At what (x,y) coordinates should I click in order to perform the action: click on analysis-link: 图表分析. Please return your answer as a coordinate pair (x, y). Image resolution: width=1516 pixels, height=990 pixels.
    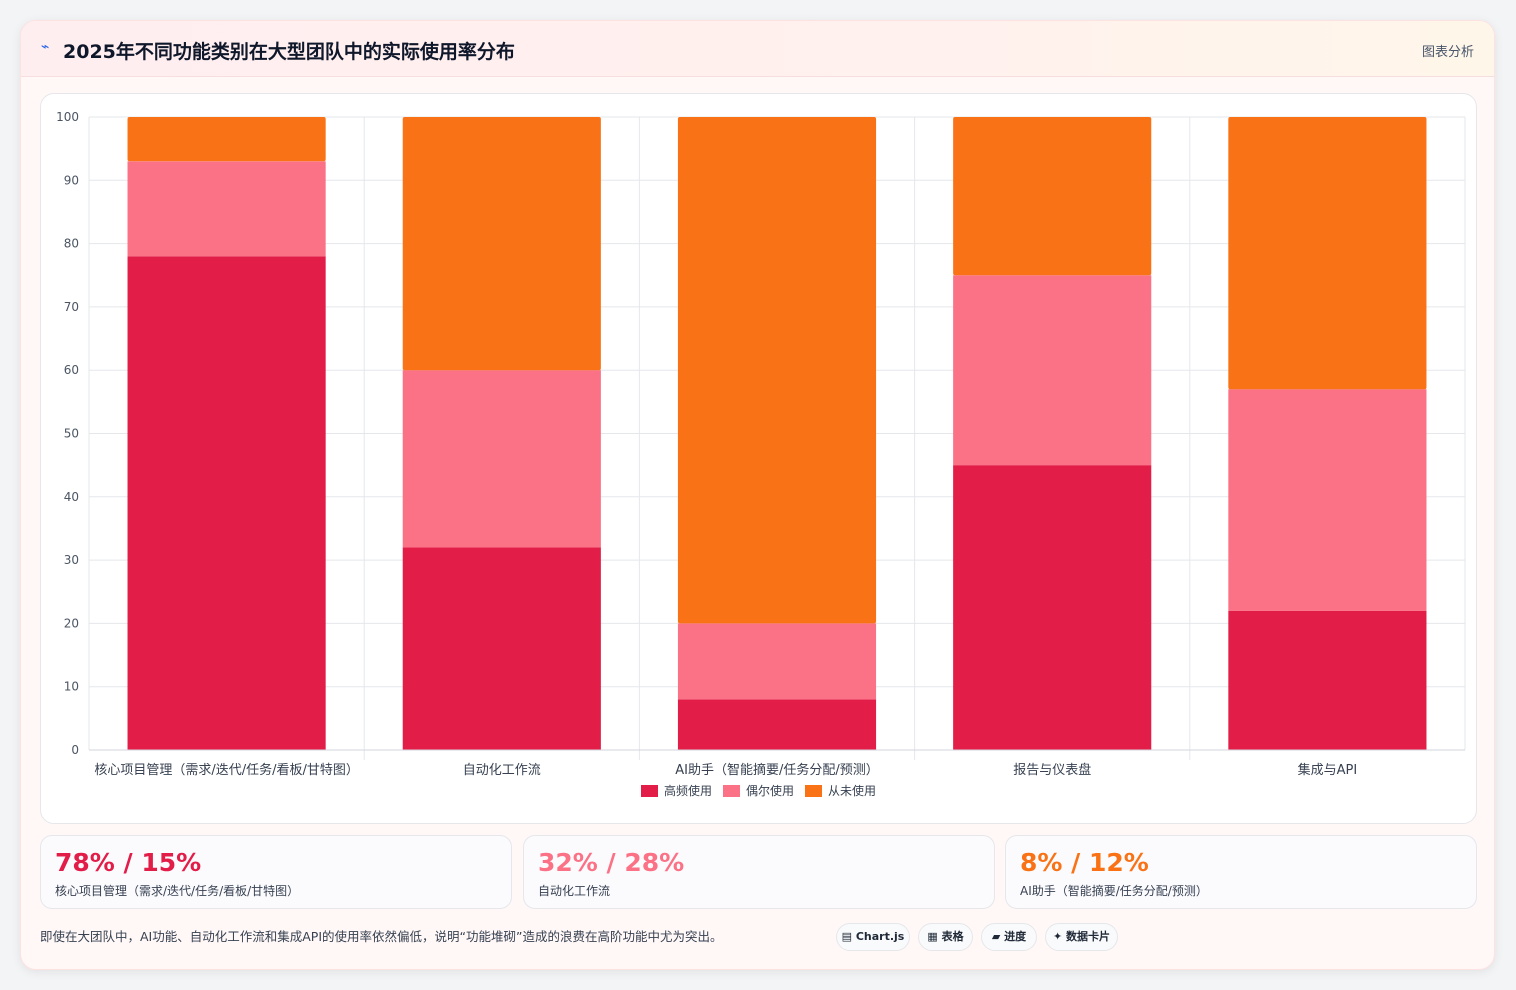
    Looking at the image, I should click on (1447, 52).